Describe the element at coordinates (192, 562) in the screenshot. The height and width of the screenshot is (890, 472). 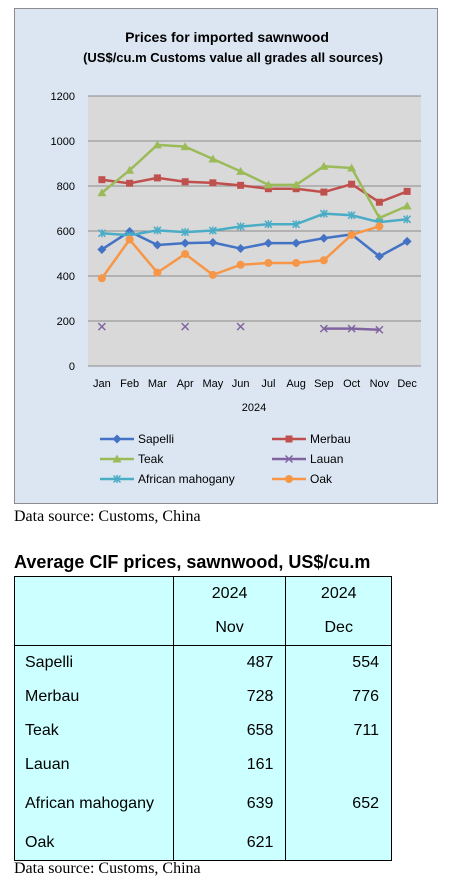
I see `table-title: Average CIF prices, sawnwood, US$/cu.m` at that location.